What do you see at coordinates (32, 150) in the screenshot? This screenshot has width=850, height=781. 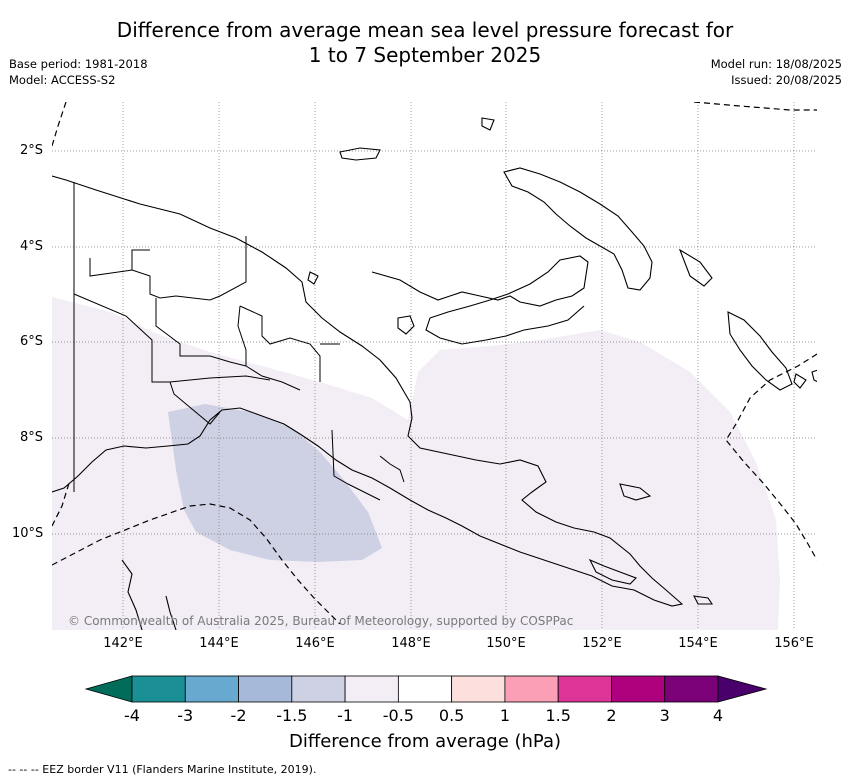 I see `lat-label-2s: 2°S` at bounding box center [32, 150].